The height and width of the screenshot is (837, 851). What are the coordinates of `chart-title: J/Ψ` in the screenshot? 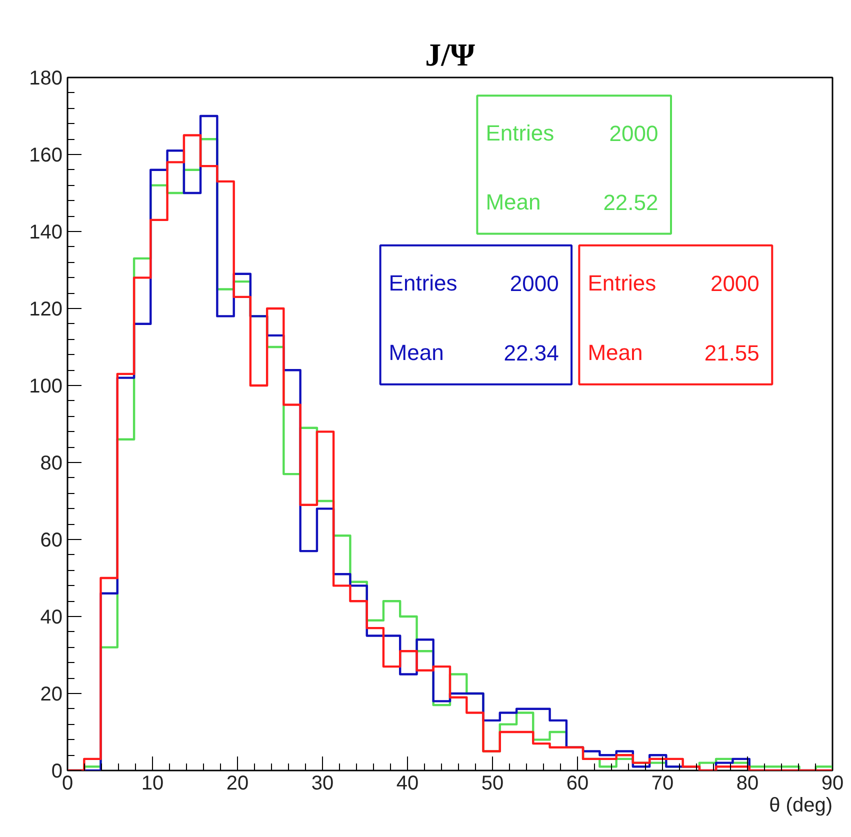 It's located at (450, 54).